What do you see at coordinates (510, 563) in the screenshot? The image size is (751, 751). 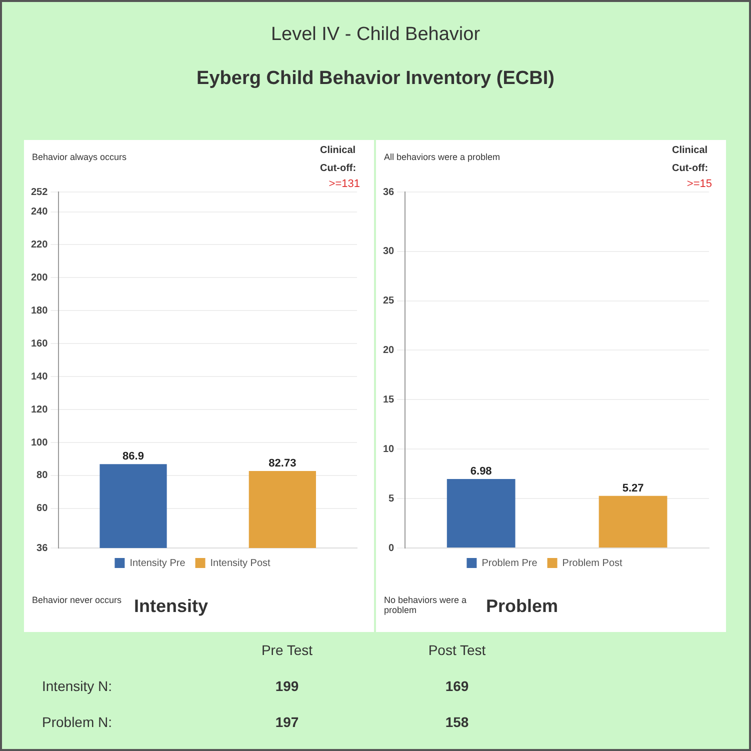 I see `legend-label: Problem Pre` at bounding box center [510, 563].